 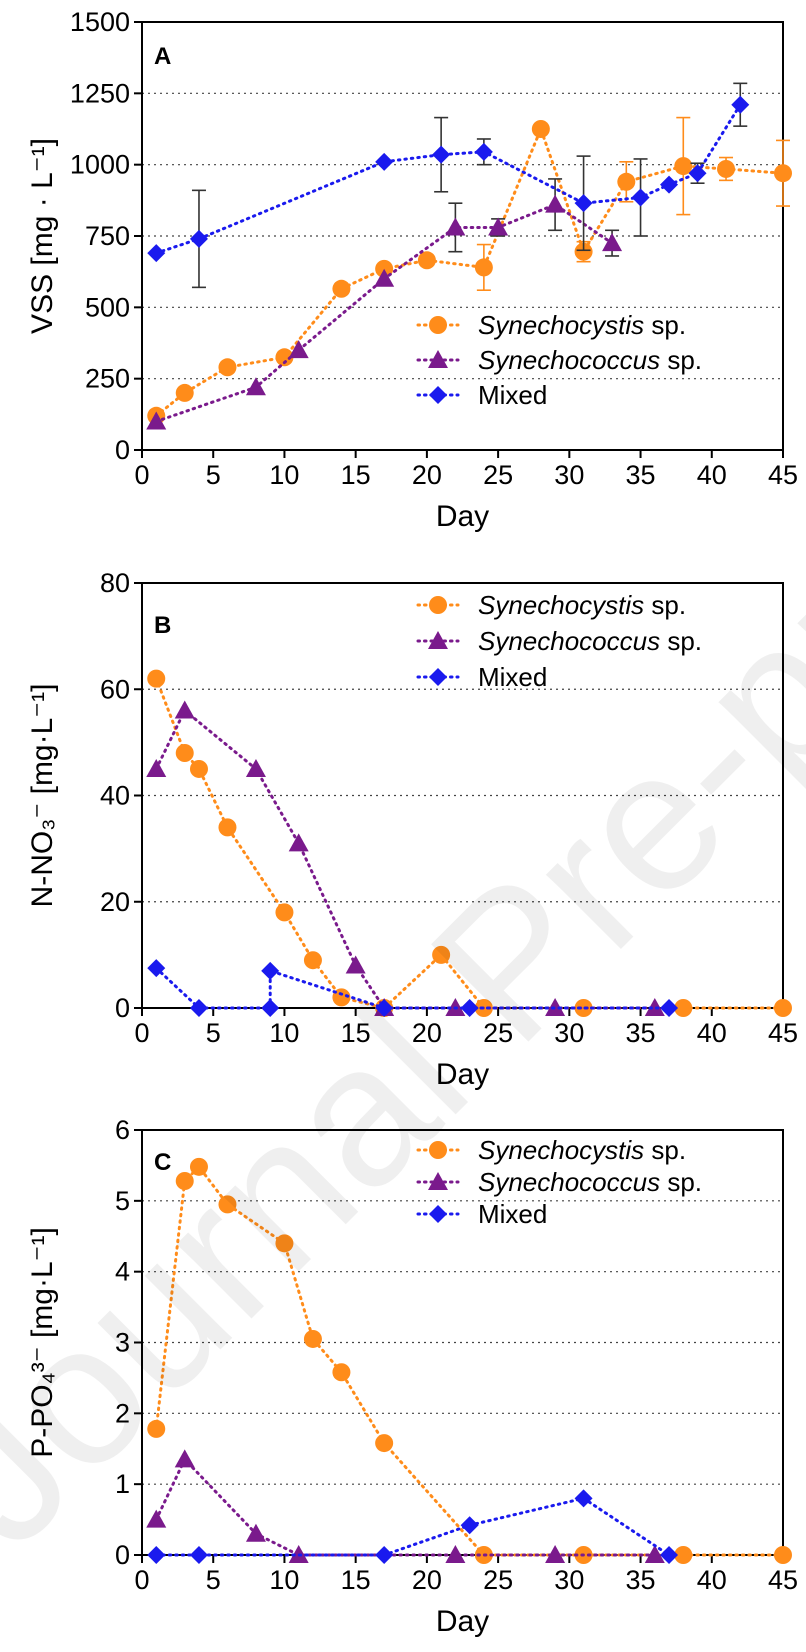 What do you see at coordinates (141, 475) in the screenshot?
I see `x-tick-label: 0` at bounding box center [141, 475].